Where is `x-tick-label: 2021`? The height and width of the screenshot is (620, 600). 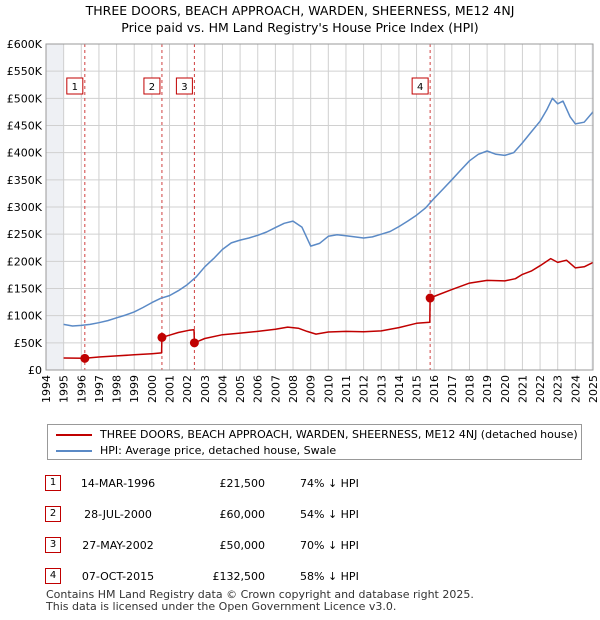
x-tick-label: 2021 is located at coordinates (522, 389).